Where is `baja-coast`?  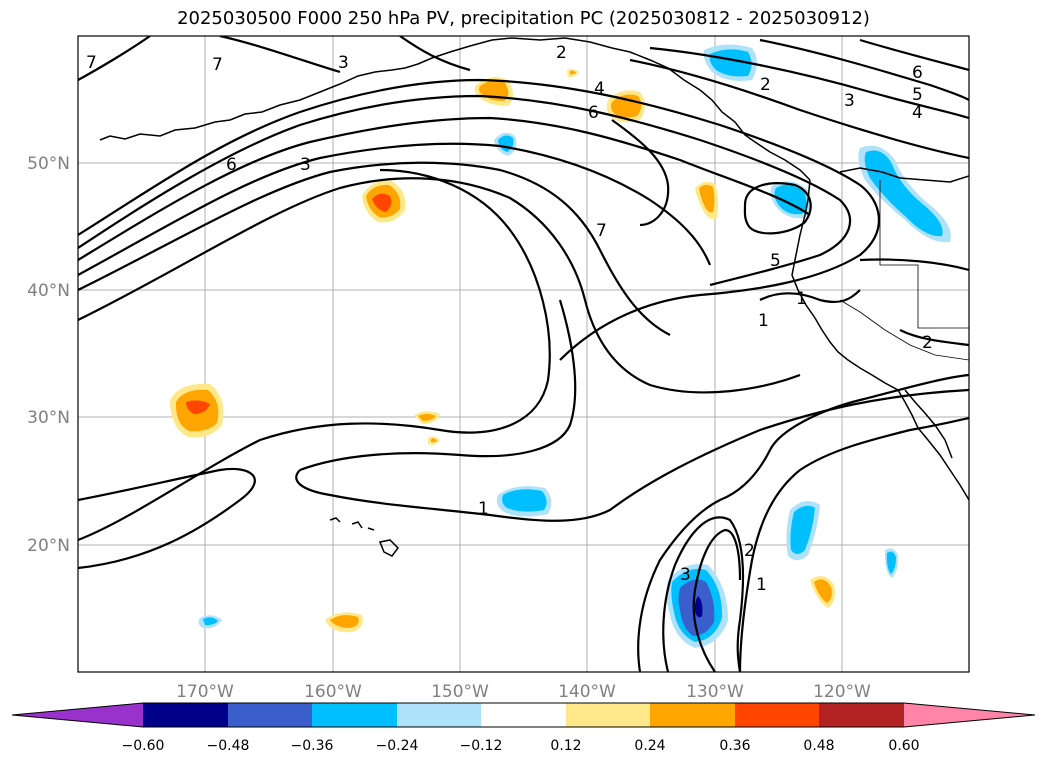
baja-coast is located at coordinates (928, 424).